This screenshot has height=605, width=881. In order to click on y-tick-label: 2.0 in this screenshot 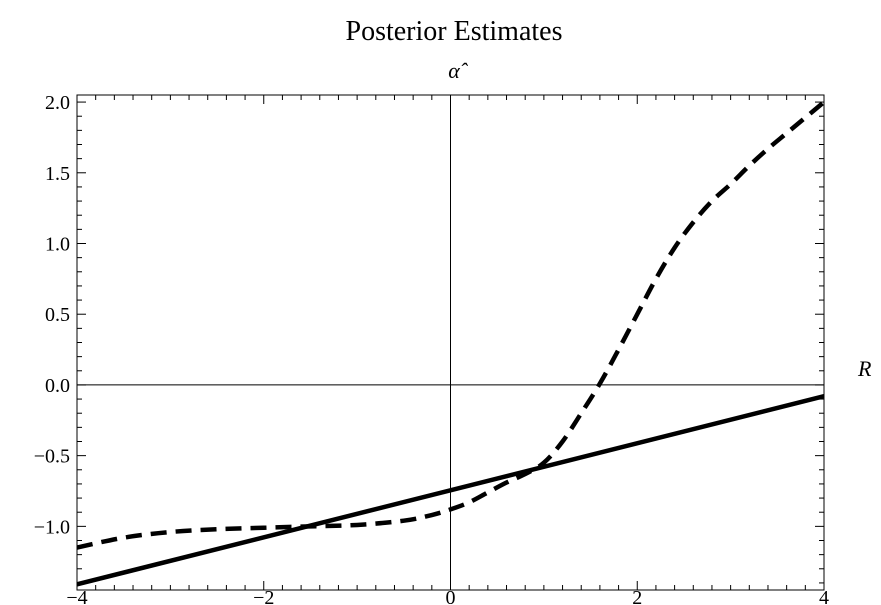, I will do `click(57, 103)`.